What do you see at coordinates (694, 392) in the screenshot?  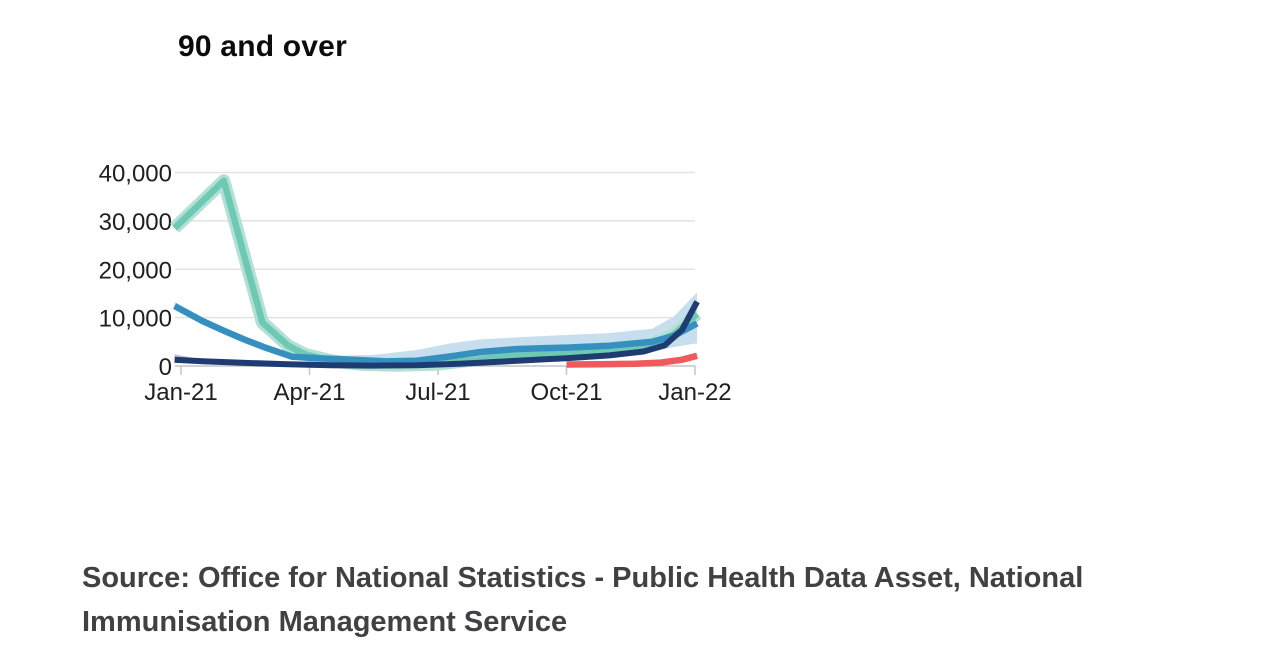 I see `x-tick-label: Jan-22` at bounding box center [694, 392].